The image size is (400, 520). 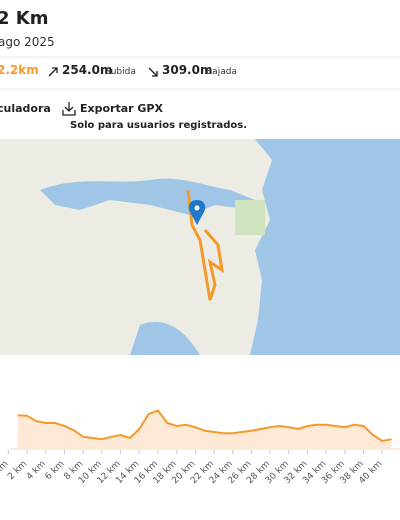 I want to click on descent-label: Bajada, so click(x=221, y=72).